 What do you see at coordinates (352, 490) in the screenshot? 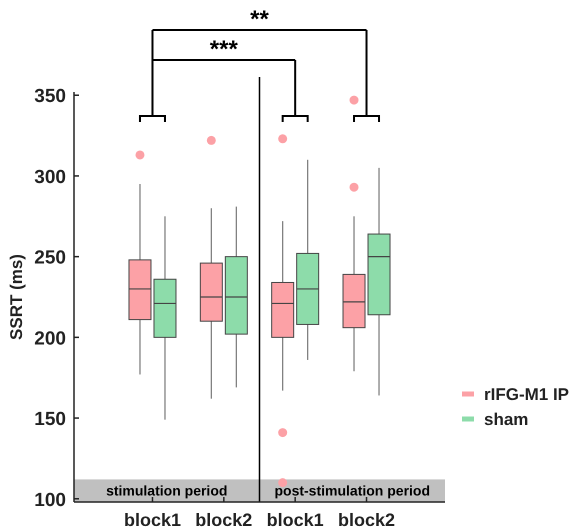
I see `band-label: post-stimulation period` at bounding box center [352, 490].